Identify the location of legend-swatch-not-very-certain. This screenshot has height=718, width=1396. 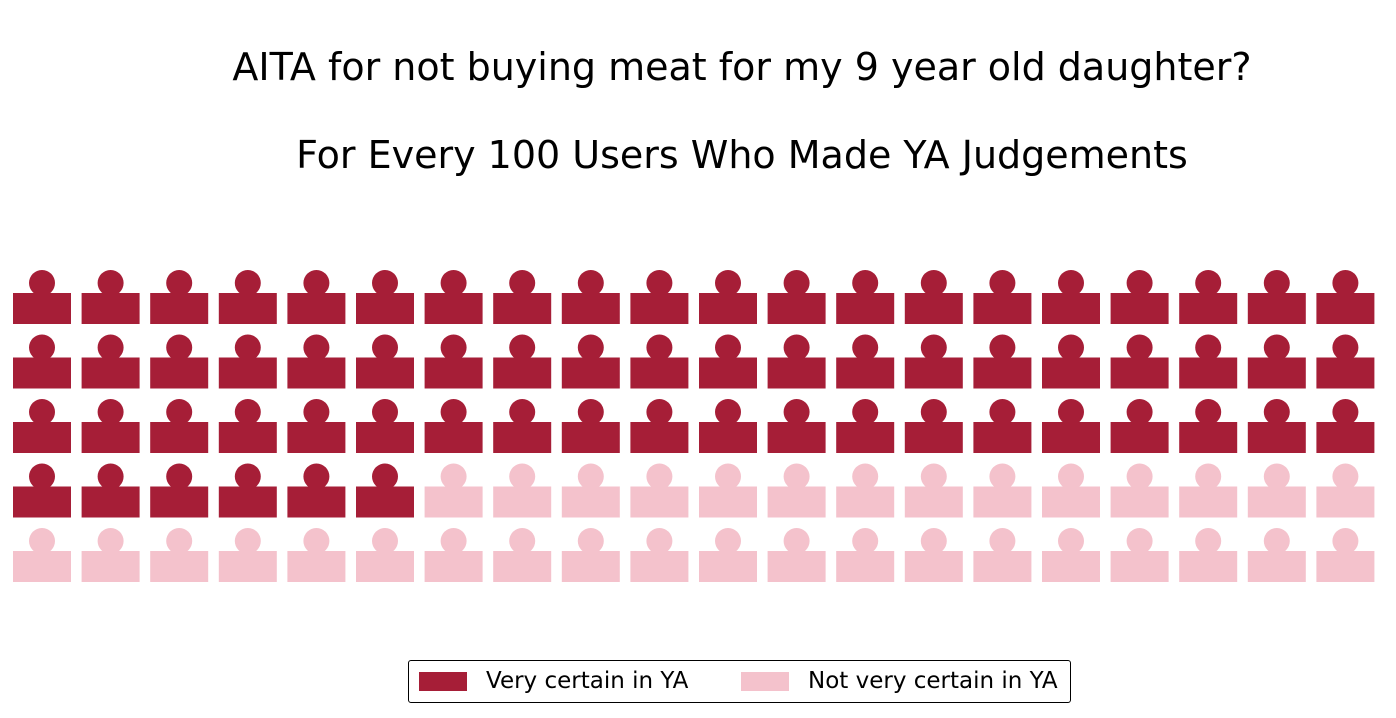
(765, 681).